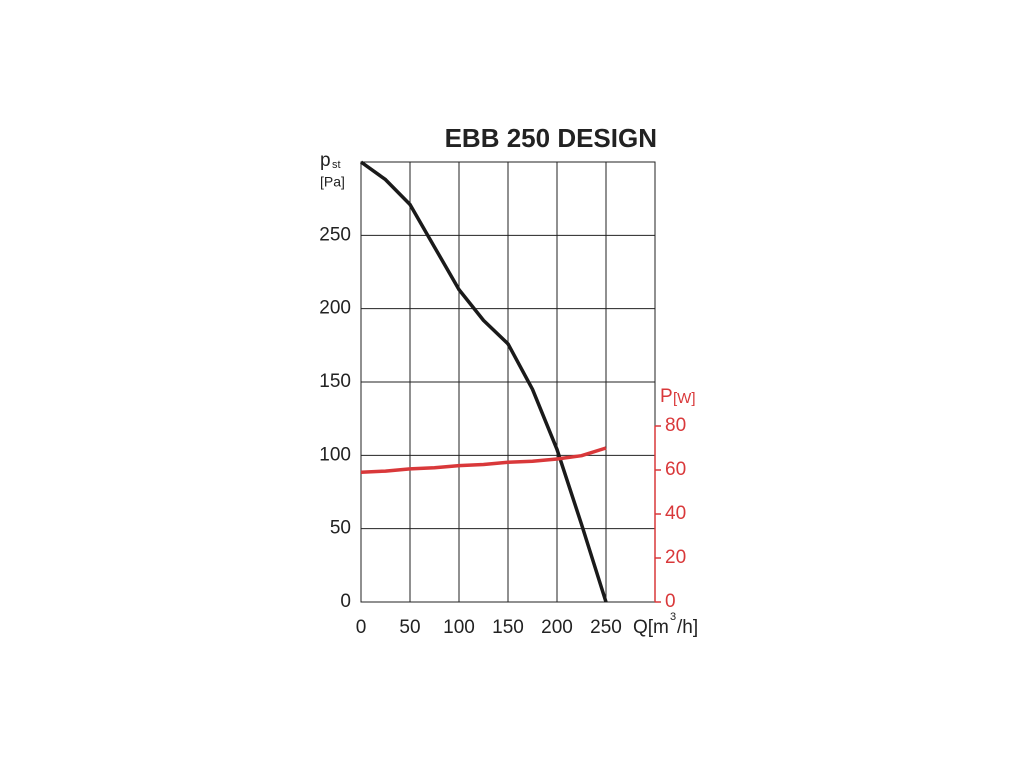 The height and width of the screenshot is (773, 1024). I want to click on y-tick-label: 150, so click(335, 381).